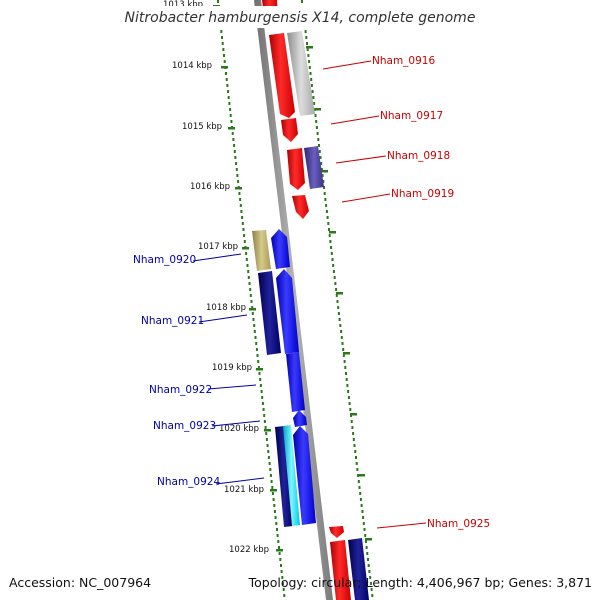 The width and height of the screenshot is (600, 600). Describe the element at coordinates (304, 475) in the screenshot. I see `gene-blue-lower` at that location.